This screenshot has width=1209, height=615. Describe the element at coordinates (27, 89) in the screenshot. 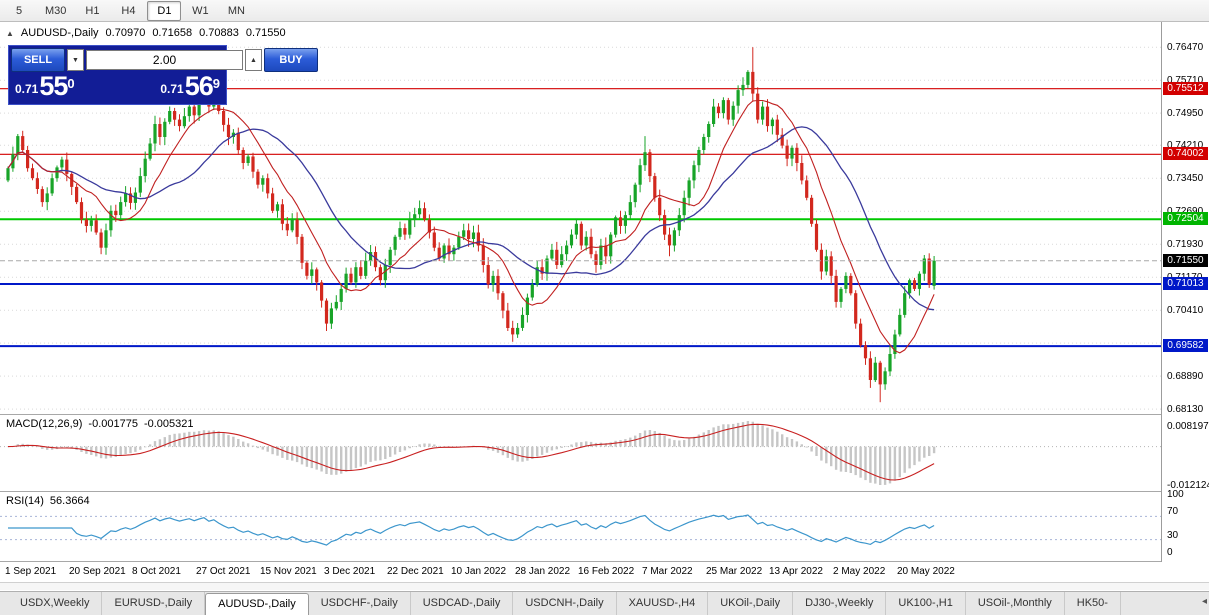

I see `sell-price-prefix: 0.71` at that location.